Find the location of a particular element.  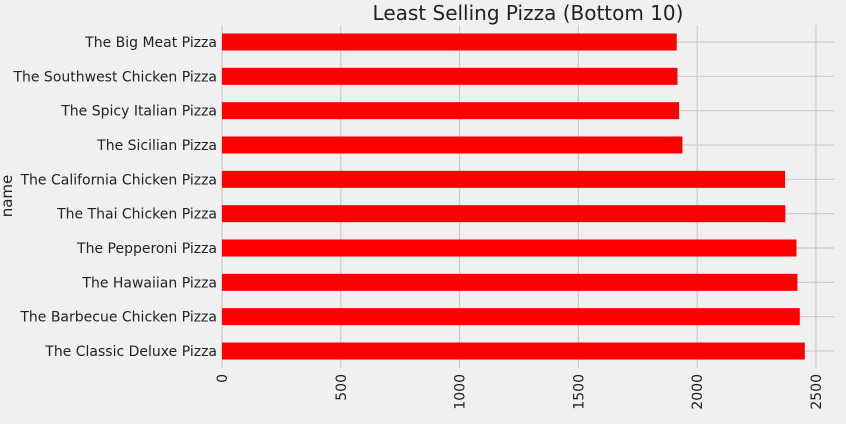

x-tick-labels: 0 500 1000 1500 2000 2500 is located at coordinates (520, 392).